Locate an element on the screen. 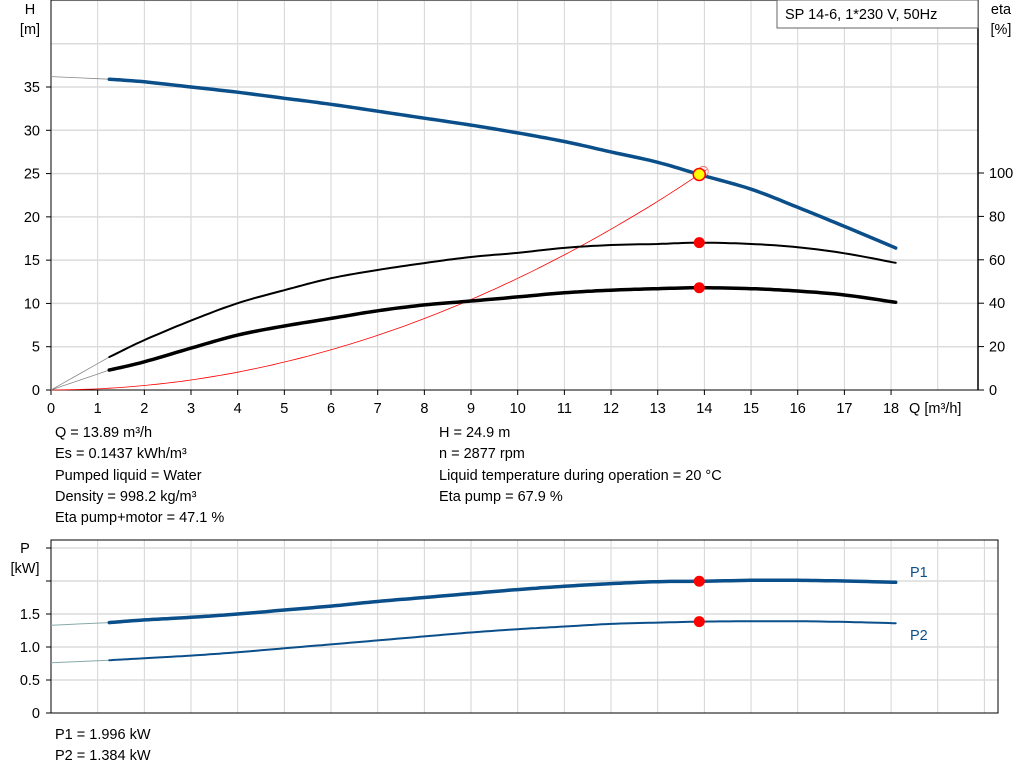 The height and width of the screenshot is (781, 1024). info-p2: P2 = 1.384 kW is located at coordinates (103, 756).